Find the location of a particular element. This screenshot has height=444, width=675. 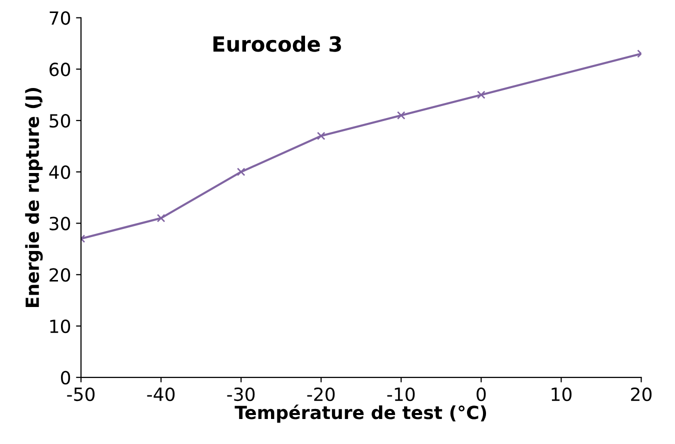

x-tick-label: 20 is located at coordinates (641, 394).